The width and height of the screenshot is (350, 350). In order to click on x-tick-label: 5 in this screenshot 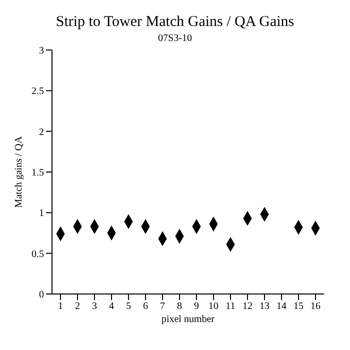, I will do `click(128, 306)`.